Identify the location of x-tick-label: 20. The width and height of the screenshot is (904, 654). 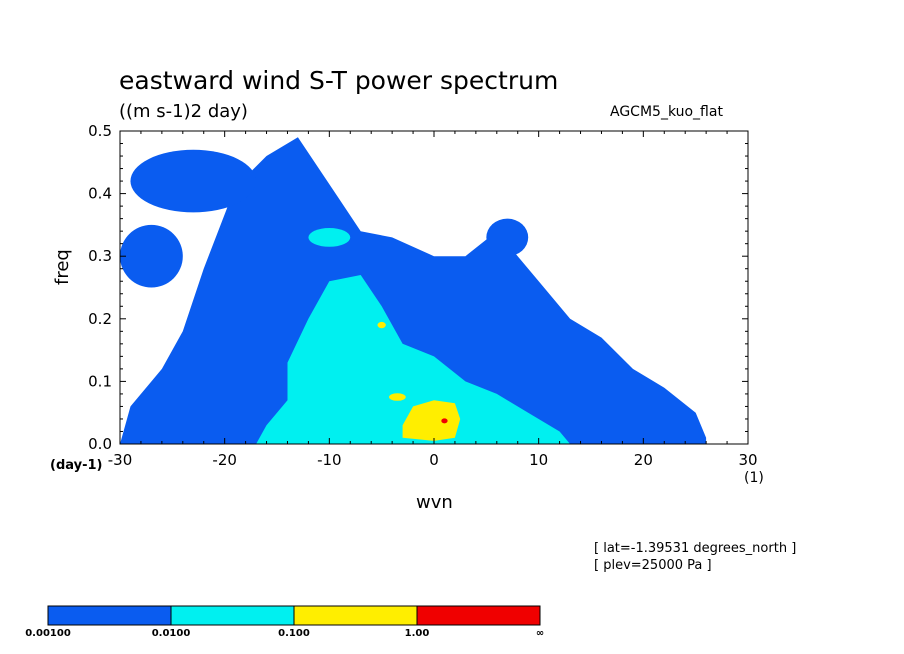
(643, 460).